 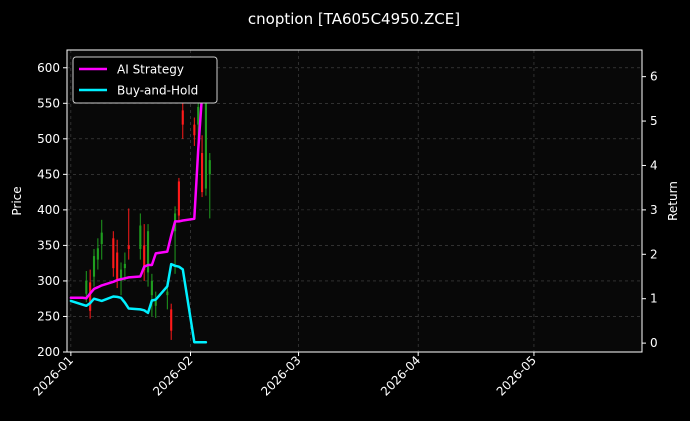 I want to click on y-tick-label: 550, so click(x=48, y=103).